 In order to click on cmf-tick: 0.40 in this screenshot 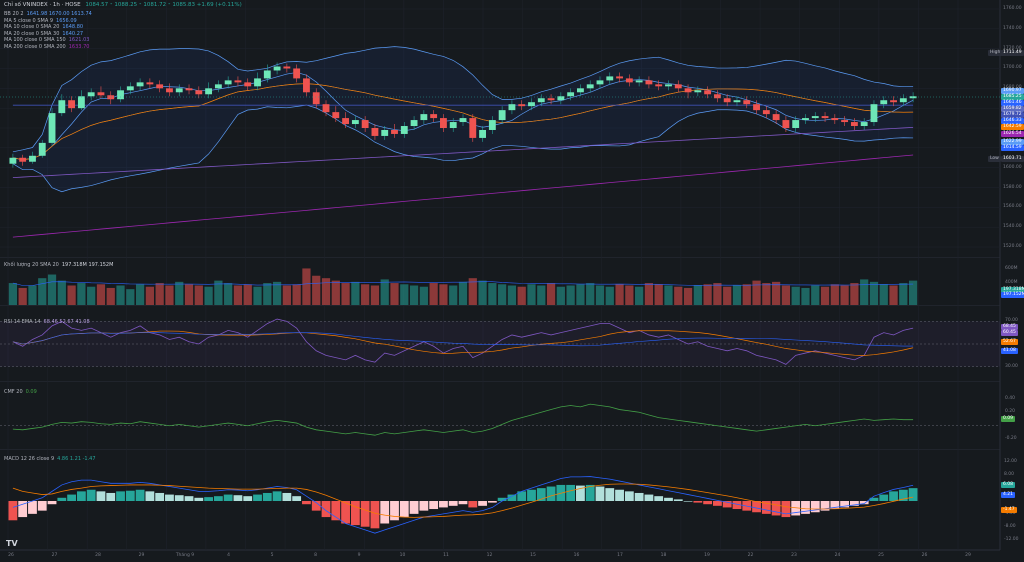, I will do `click(1010, 398)`.